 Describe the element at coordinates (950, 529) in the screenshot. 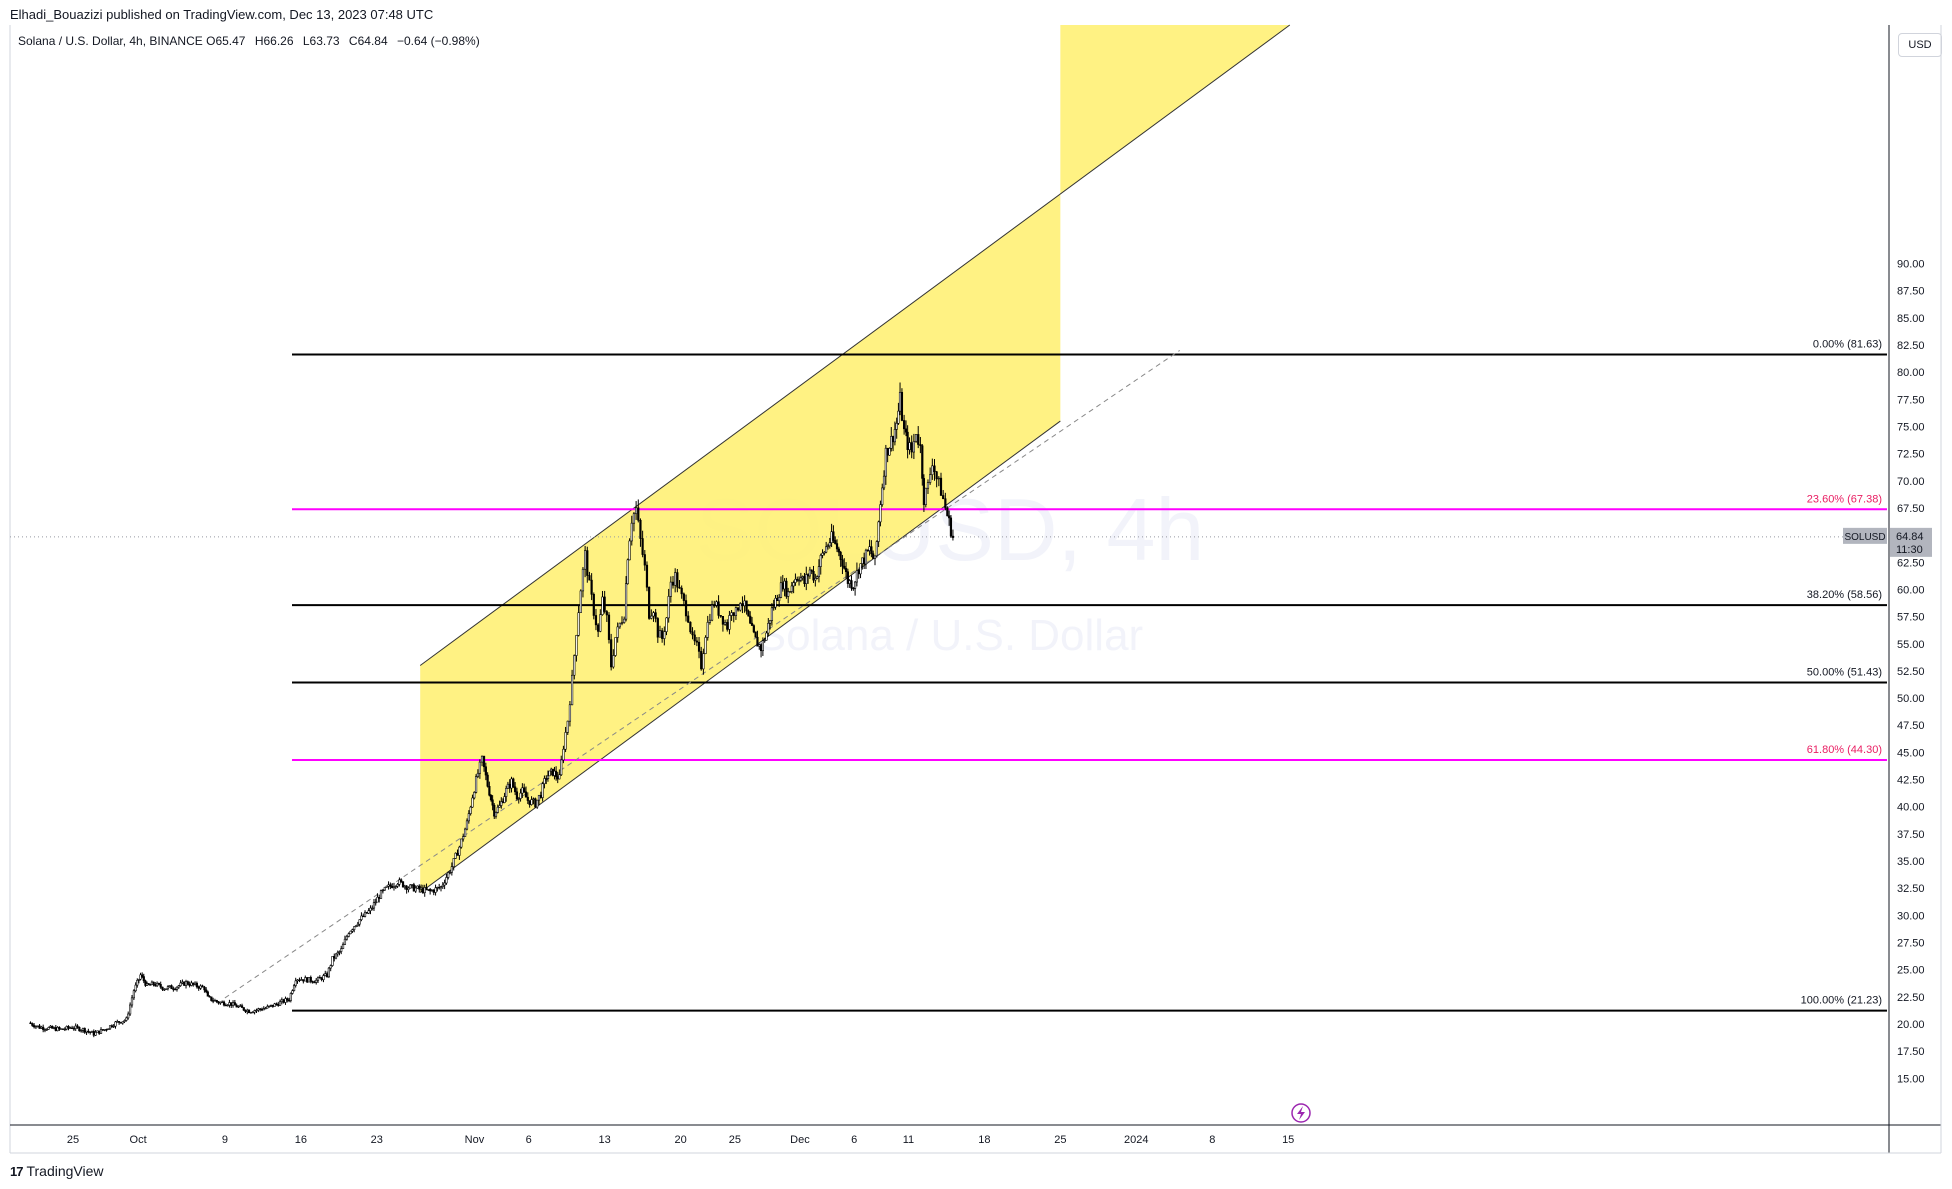

I see `watermark-symbol: SOLUSD, 4h` at that location.